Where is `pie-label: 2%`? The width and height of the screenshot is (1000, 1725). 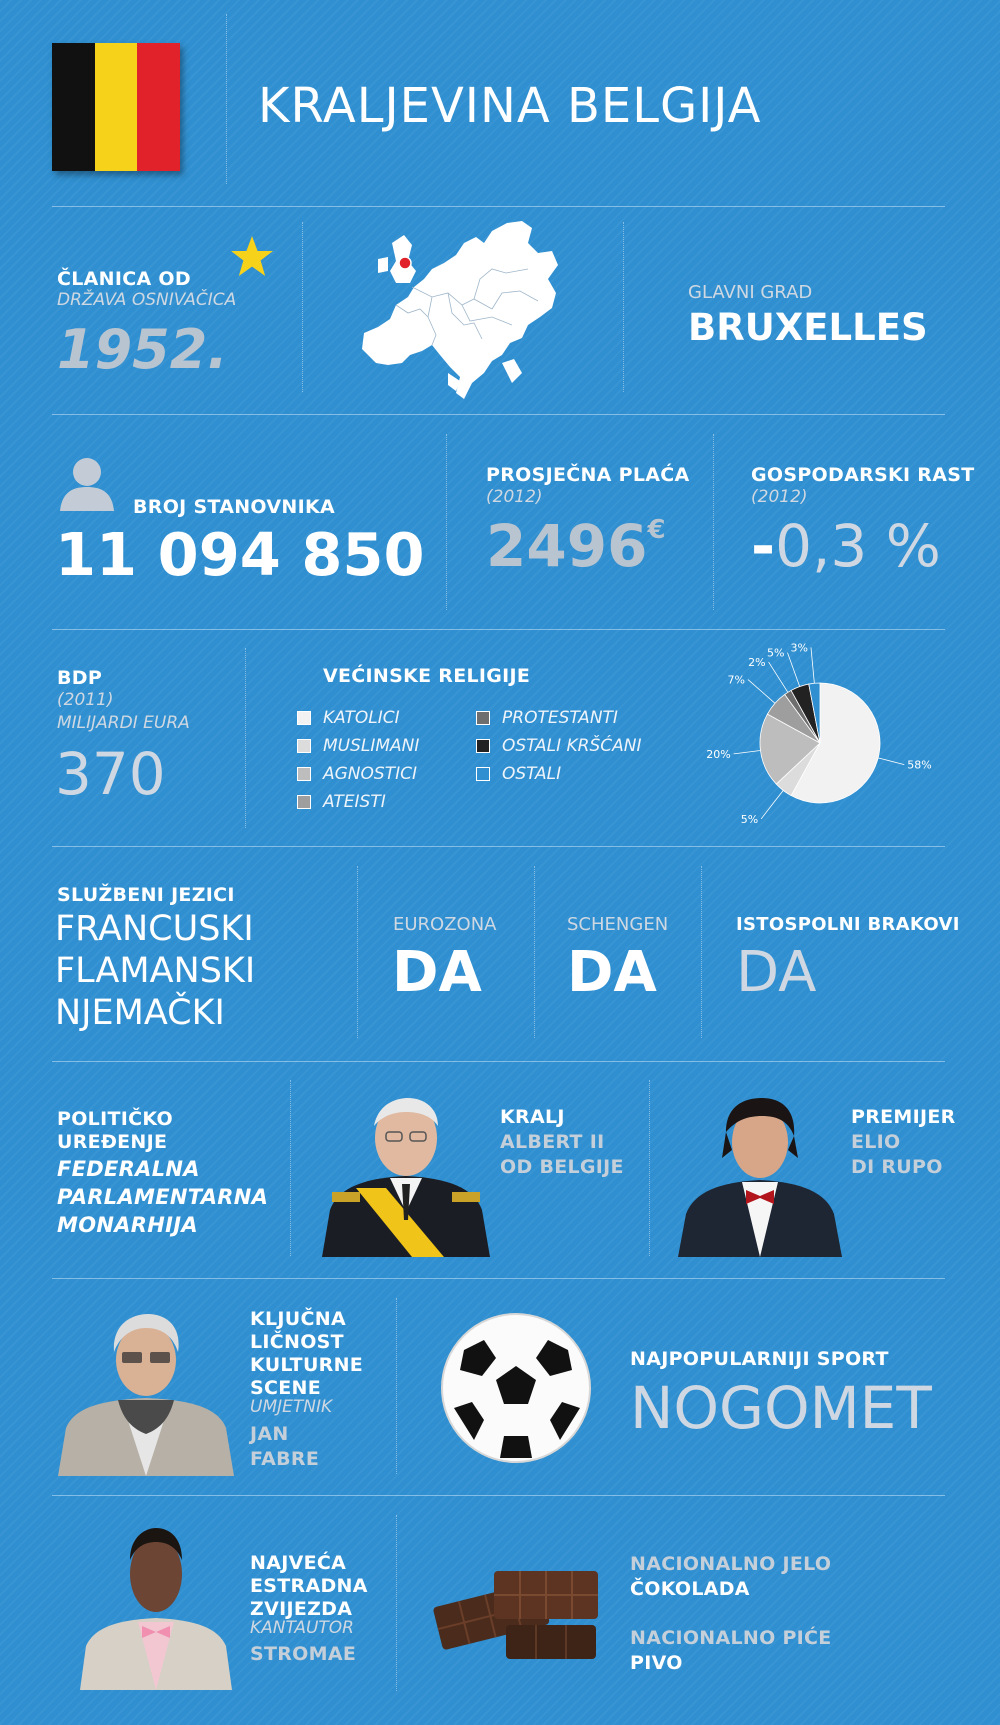
pie-label: 2% is located at coordinates (756, 662).